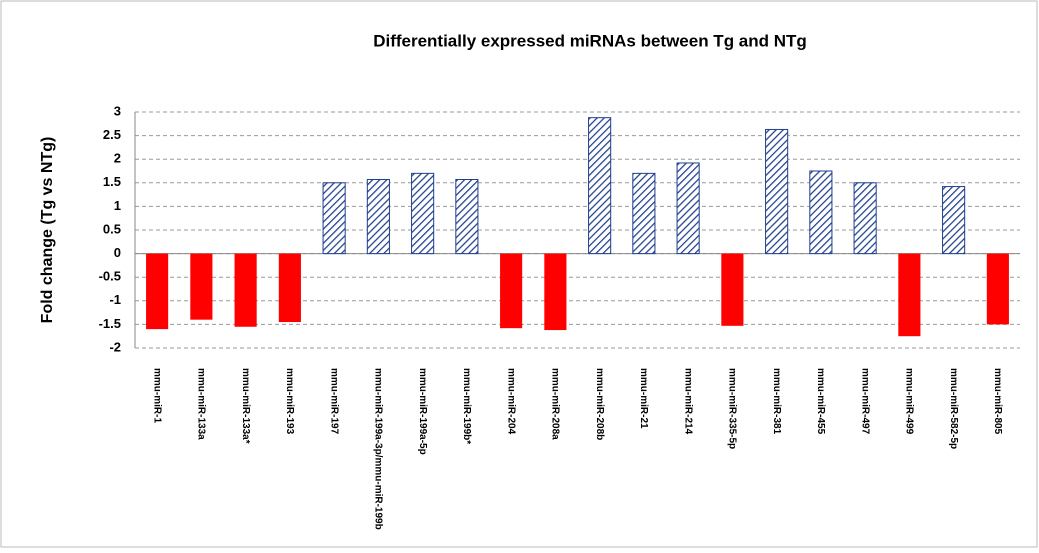  Describe the element at coordinates (117, 205) in the screenshot. I see `y-tick-label: 1` at that location.